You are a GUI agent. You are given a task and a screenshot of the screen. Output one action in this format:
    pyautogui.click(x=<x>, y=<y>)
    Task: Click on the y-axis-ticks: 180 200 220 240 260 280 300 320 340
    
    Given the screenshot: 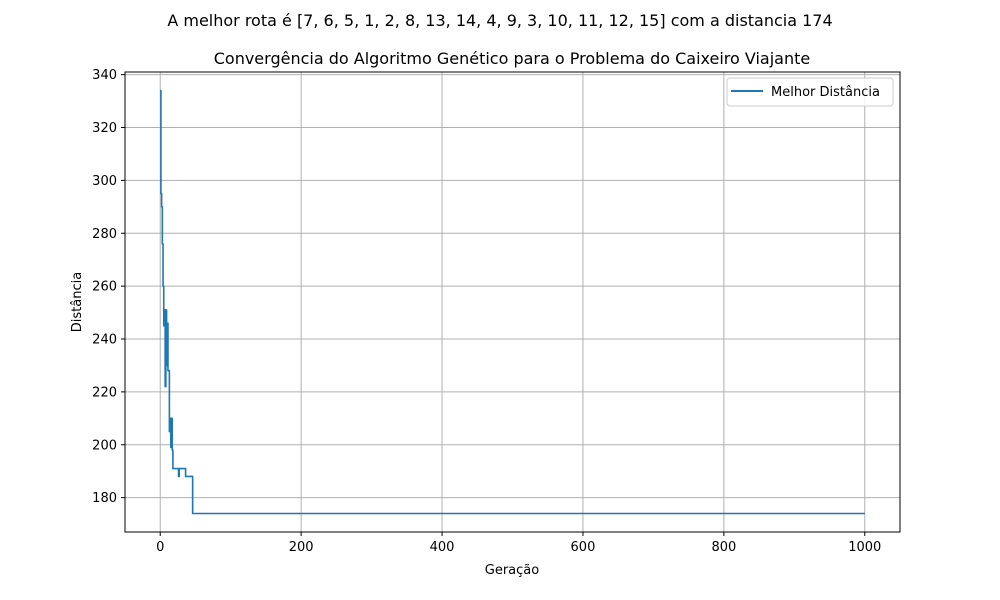 What is the action you would take?
    pyautogui.click(x=108, y=287)
    